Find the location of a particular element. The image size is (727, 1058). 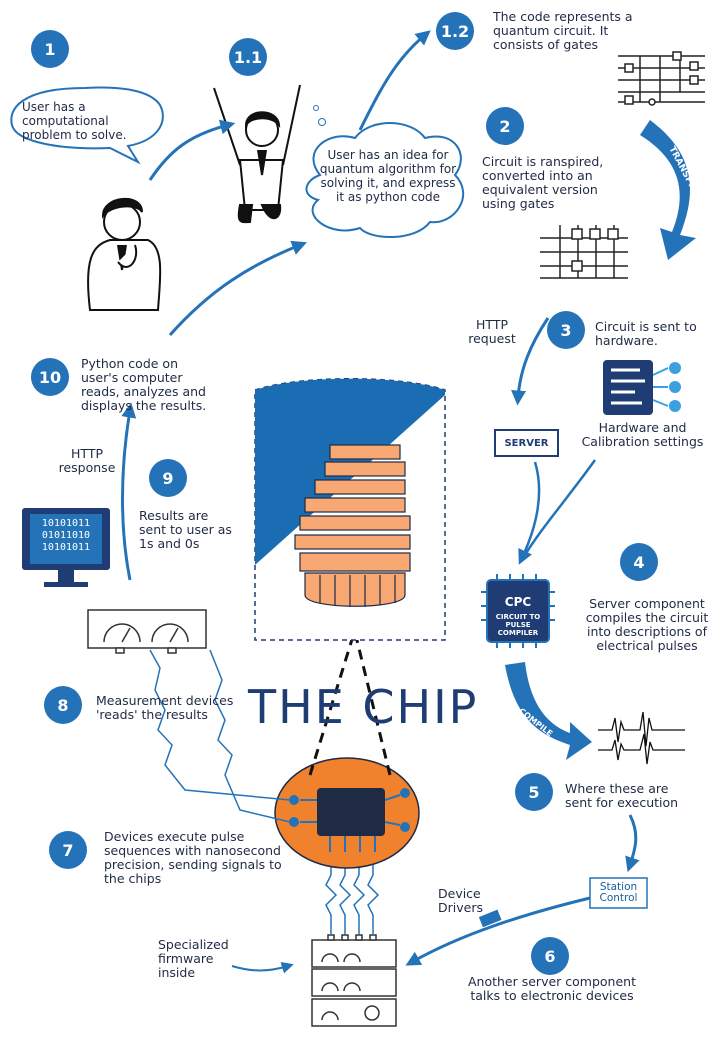

cpc-title: CPC is located at coordinates (518, 601).